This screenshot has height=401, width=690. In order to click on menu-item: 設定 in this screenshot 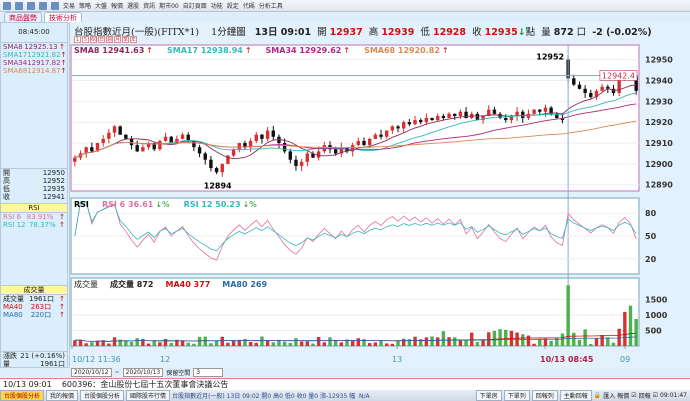, I will do `click(232, 6)`.